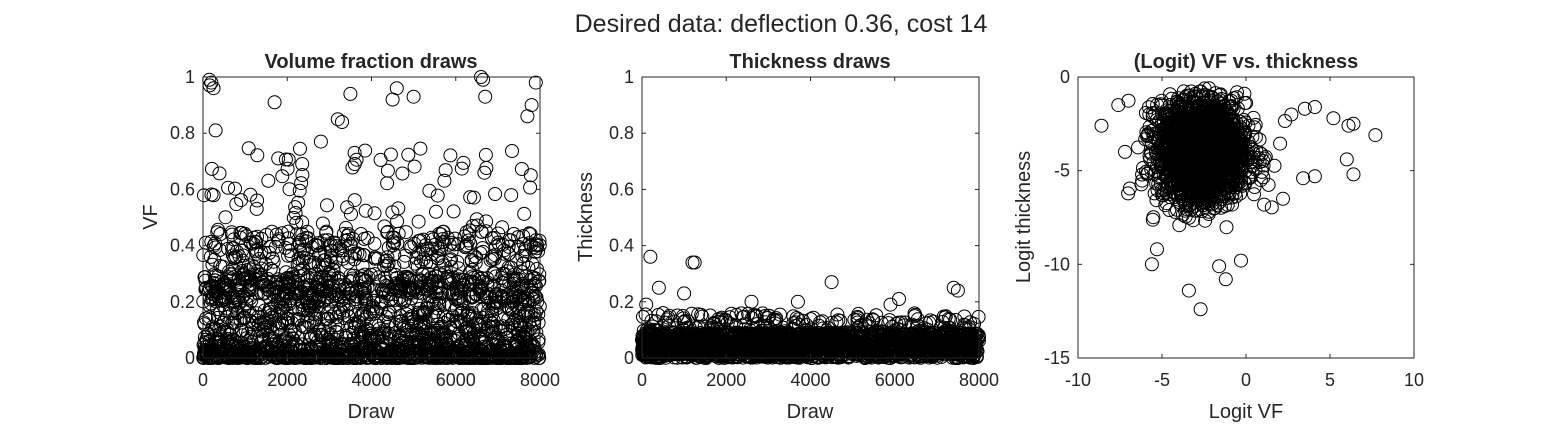 This screenshot has width=1563, height=430. I want to click on x-axis-label: Draw, so click(810, 412).